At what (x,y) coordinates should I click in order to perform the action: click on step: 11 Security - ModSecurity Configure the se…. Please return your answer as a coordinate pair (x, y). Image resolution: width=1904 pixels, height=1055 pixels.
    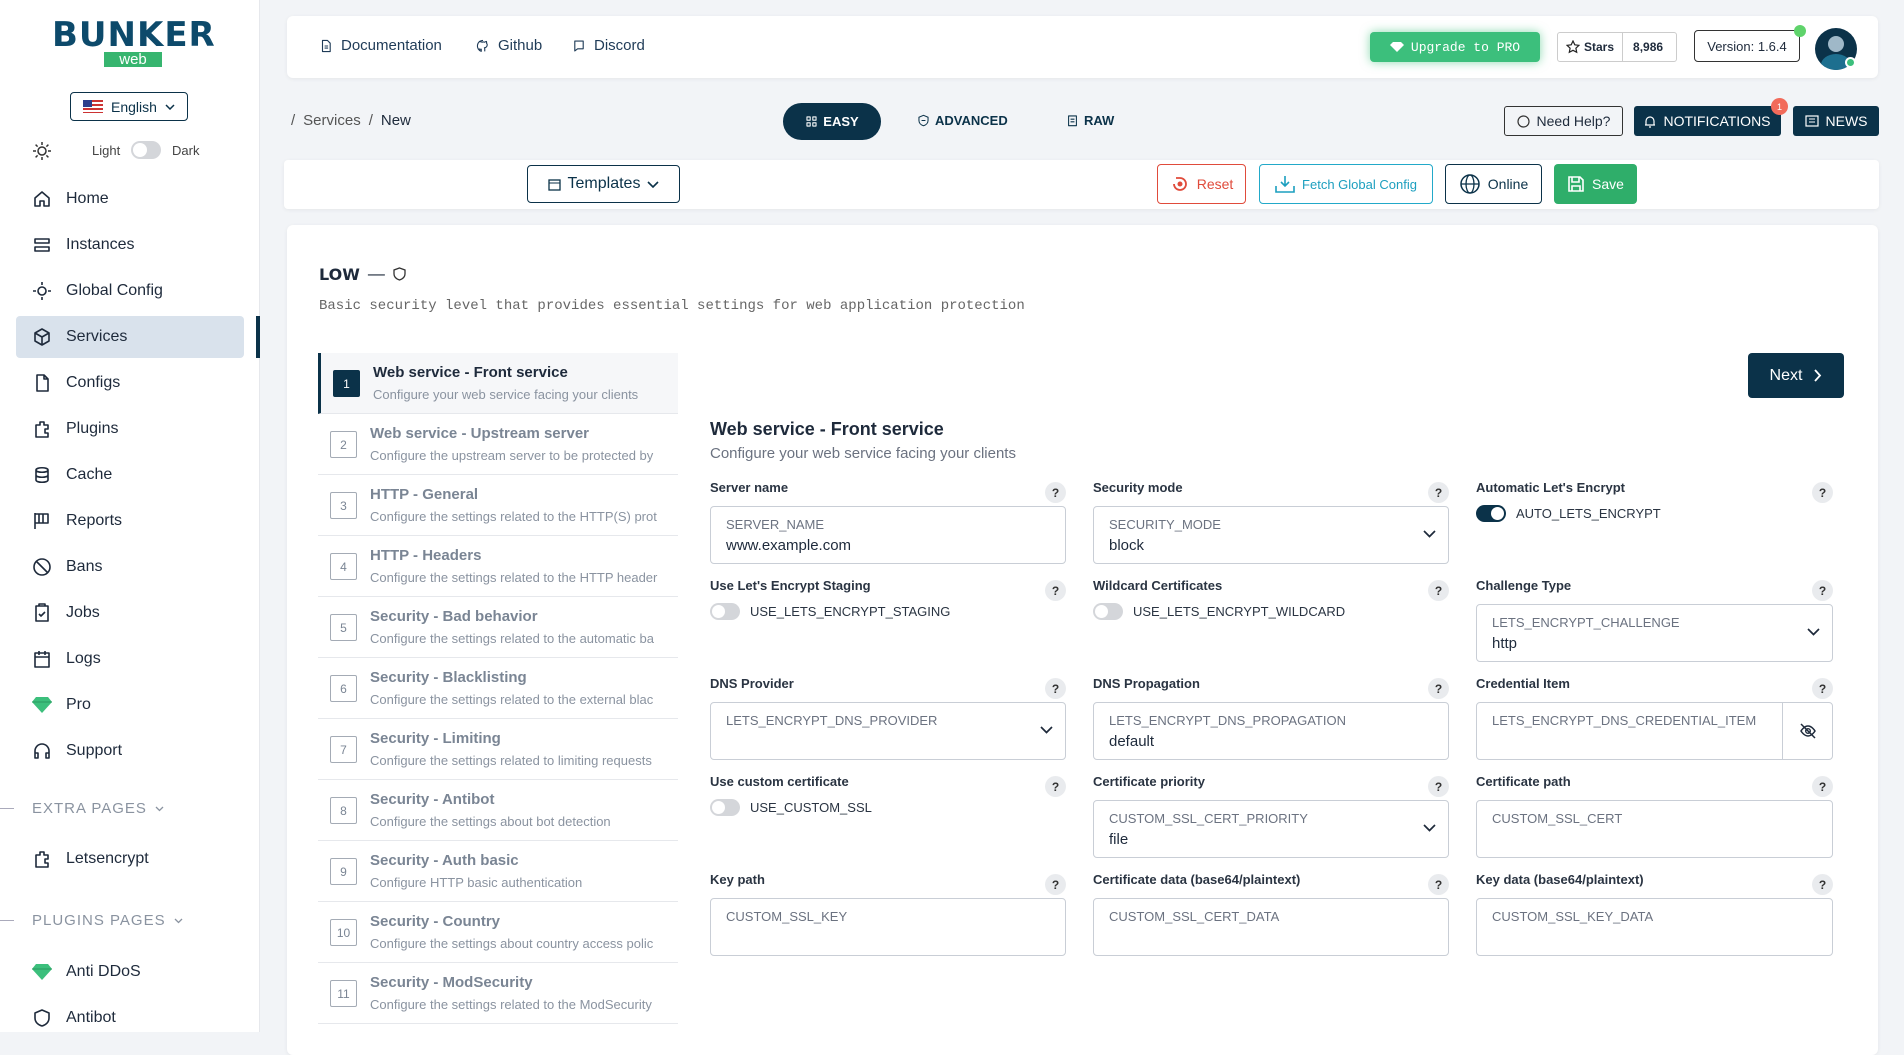
    Looking at the image, I should click on (498, 993).